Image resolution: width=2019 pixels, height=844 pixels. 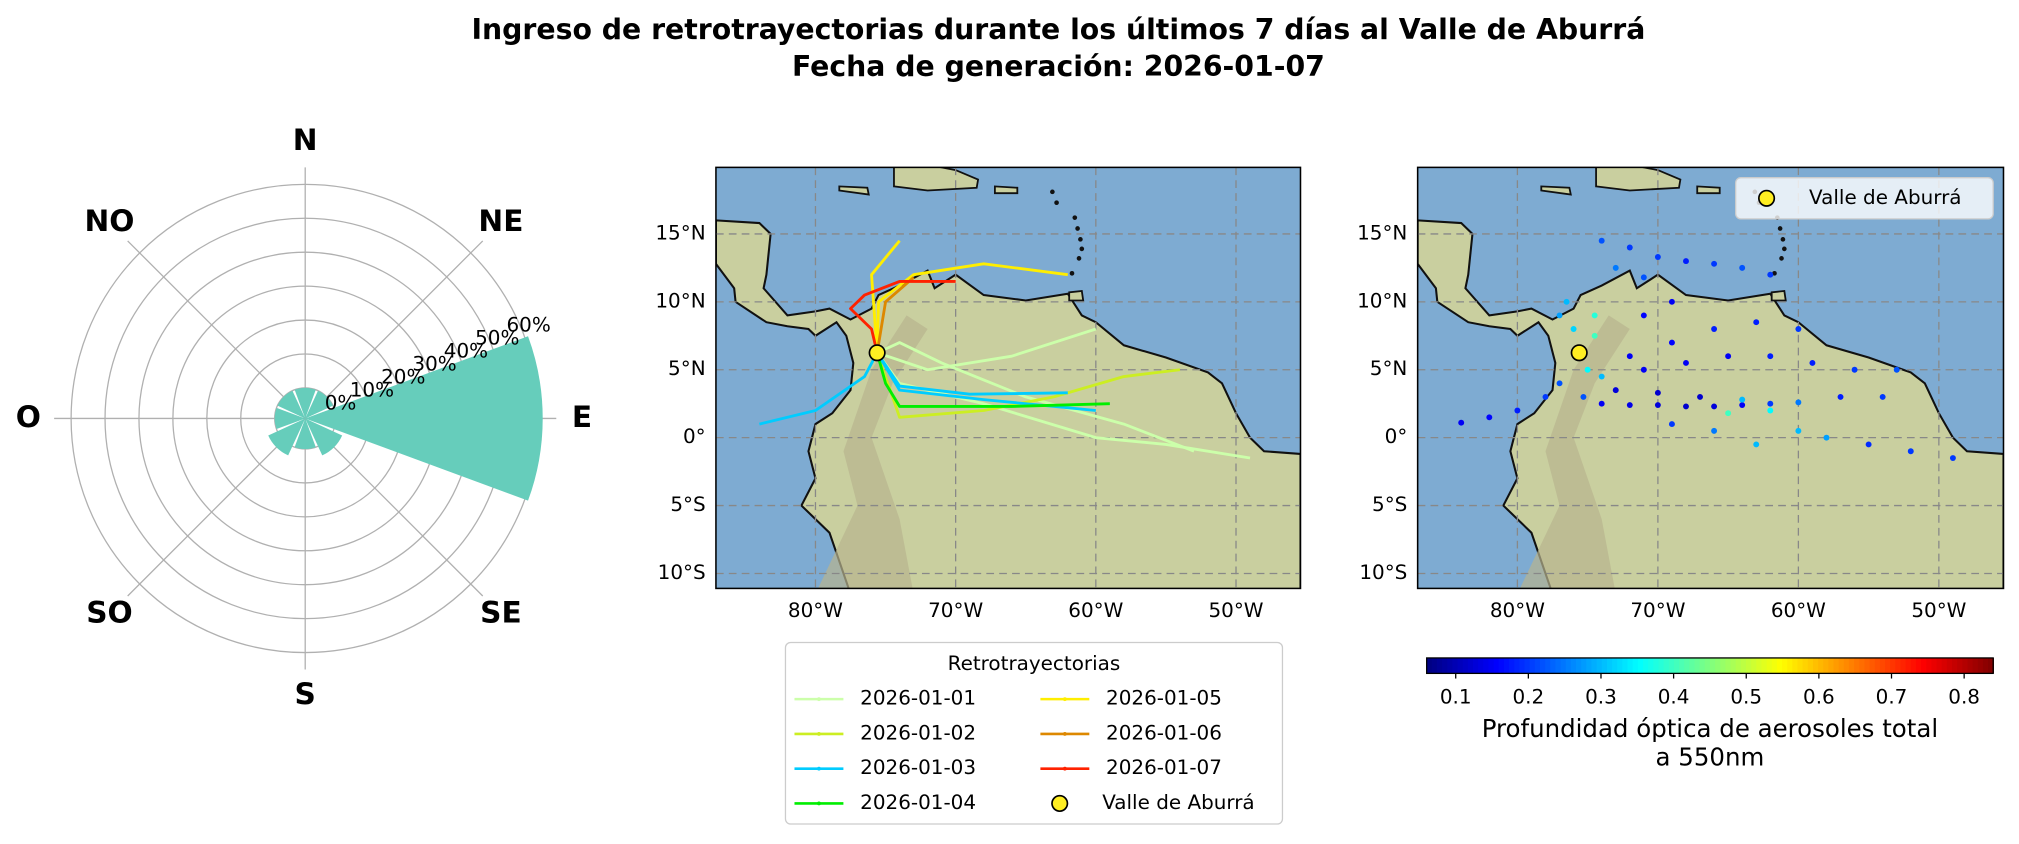 I want to click on compass-label: S, so click(x=305, y=694).